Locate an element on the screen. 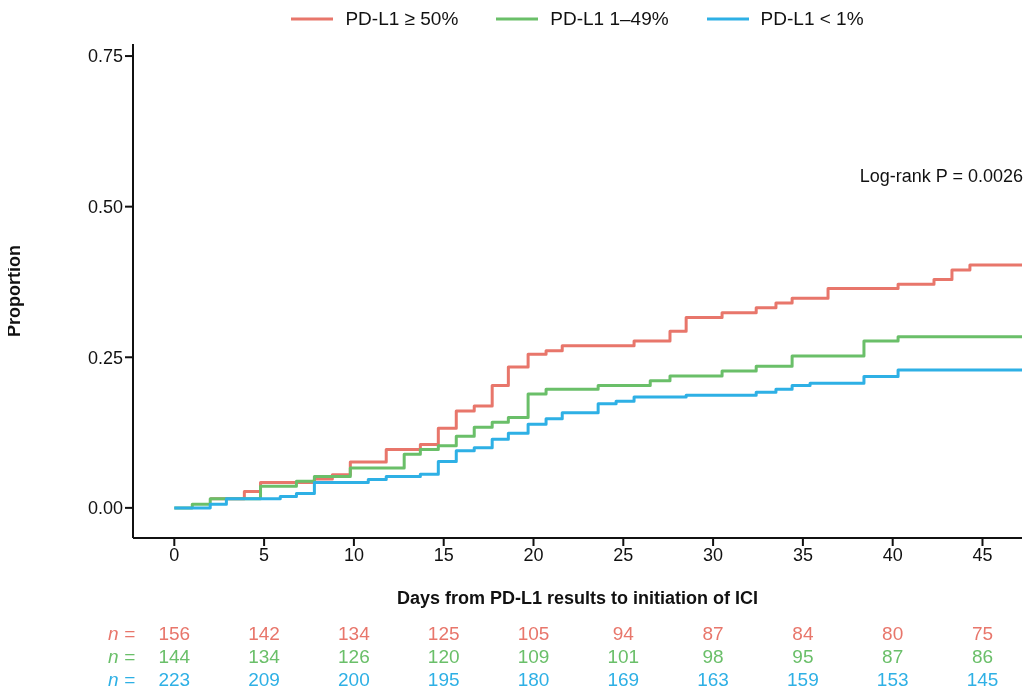 This screenshot has width=1035, height=699. text: 101 is located at coordinates (623, 657).